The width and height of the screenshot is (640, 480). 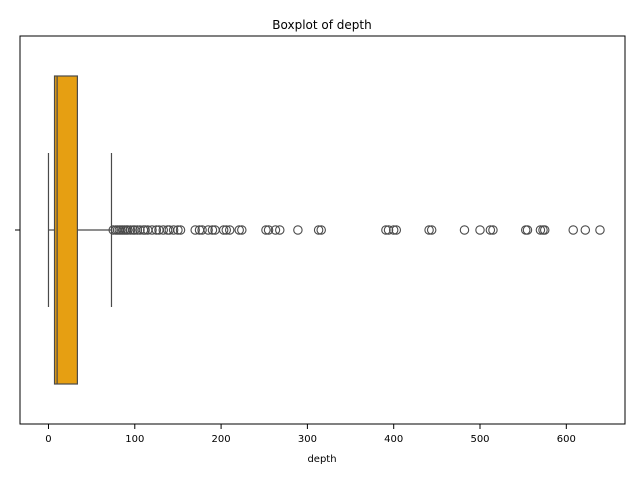 I want to click on x-tick-label: 400, so click(x=393, y=439).